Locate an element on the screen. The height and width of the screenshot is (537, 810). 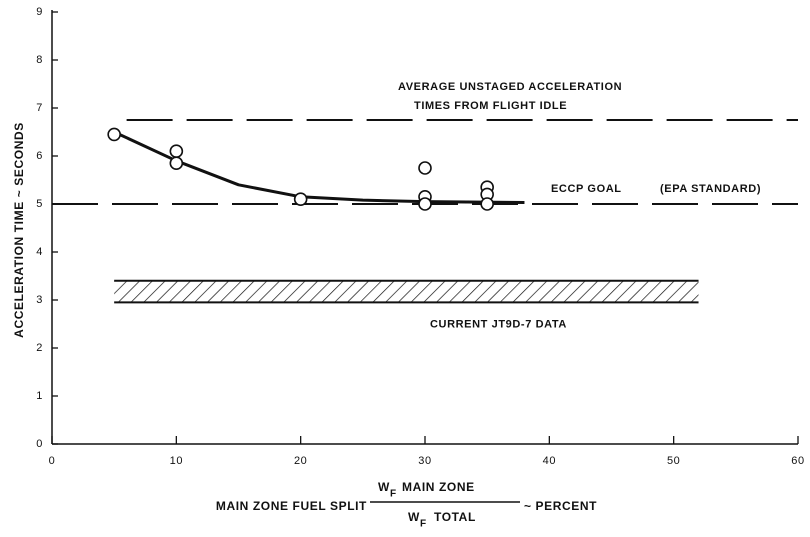
y-tick-label: 3 is located at coordinates (39, 300).